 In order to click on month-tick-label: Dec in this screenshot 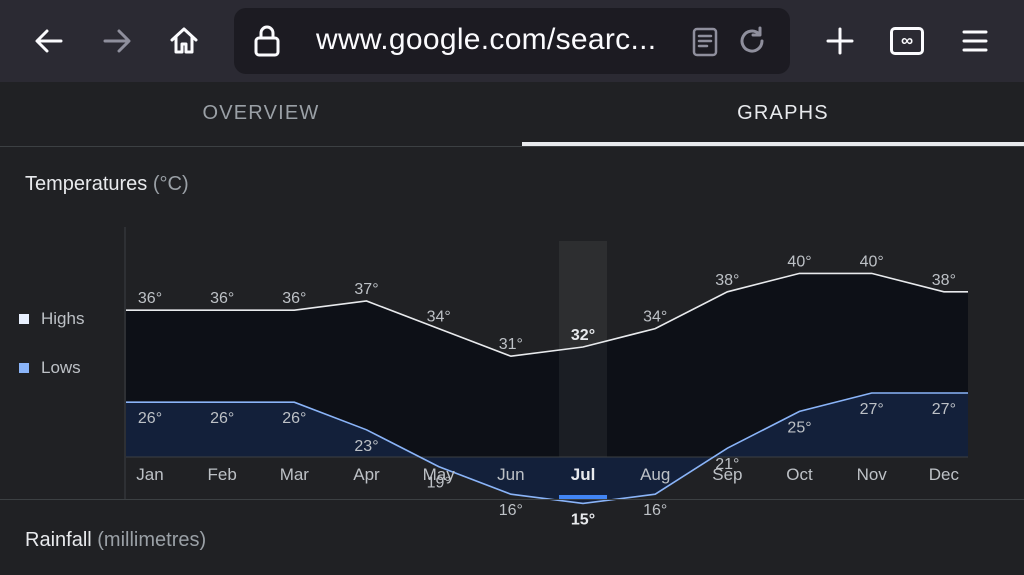, I will do `click(944, 474)`.